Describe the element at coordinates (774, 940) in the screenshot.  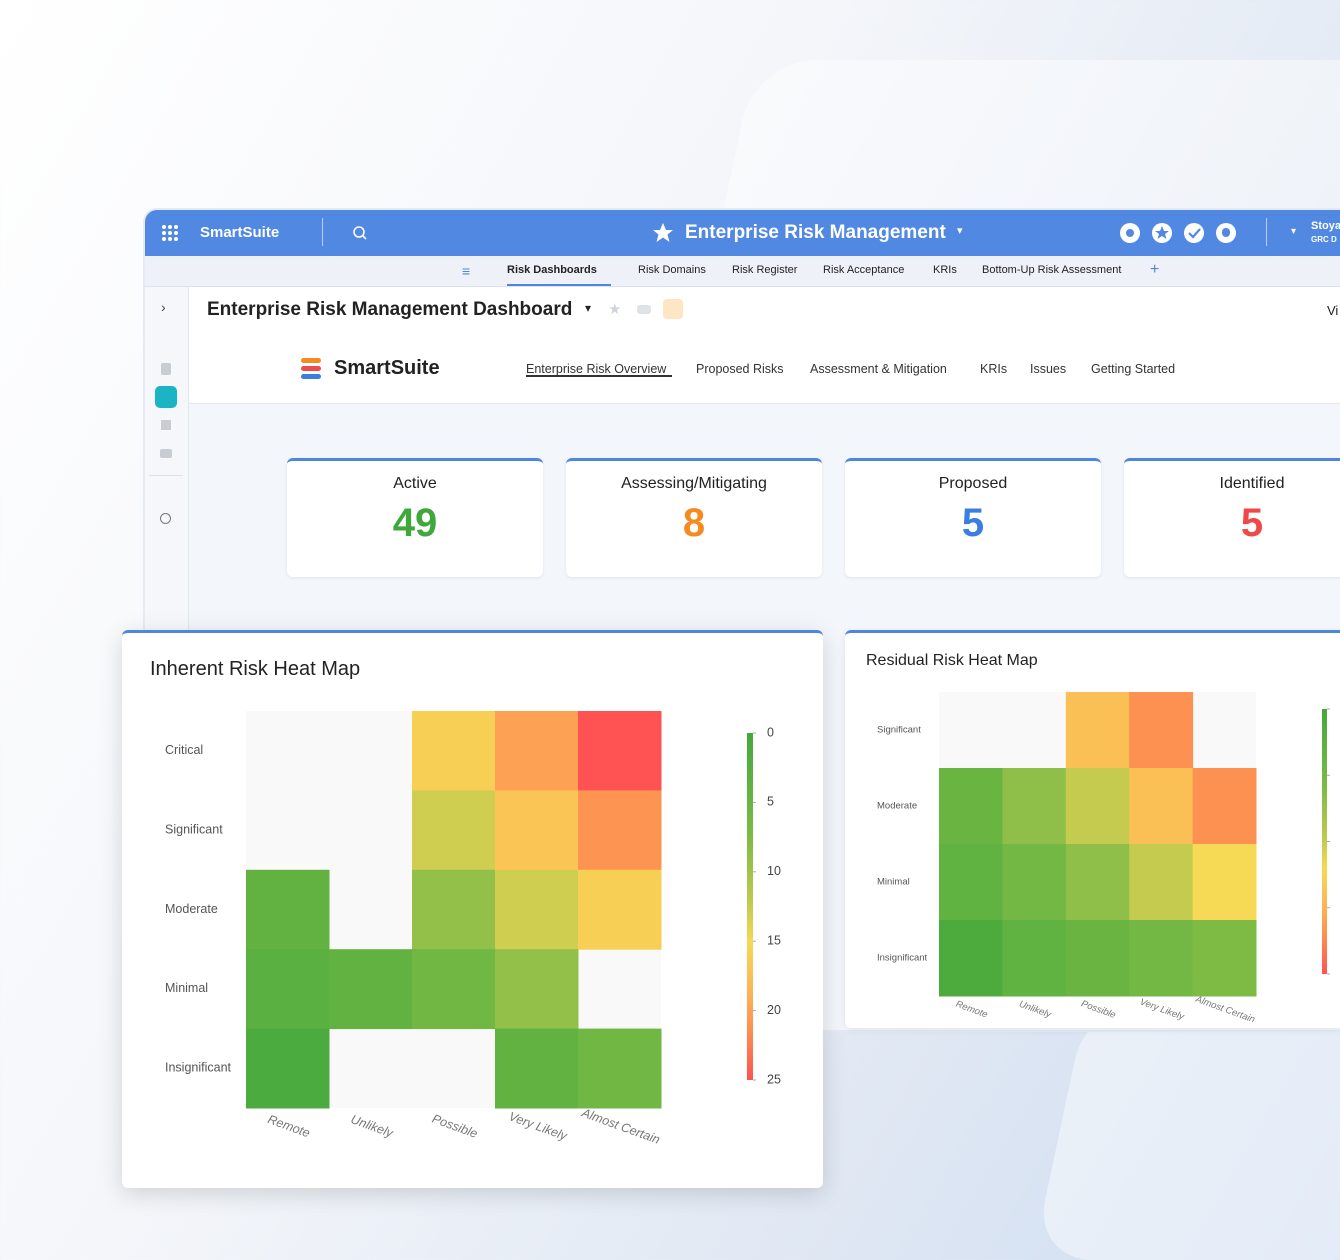
I see `colorbar-label: 15` at that location.